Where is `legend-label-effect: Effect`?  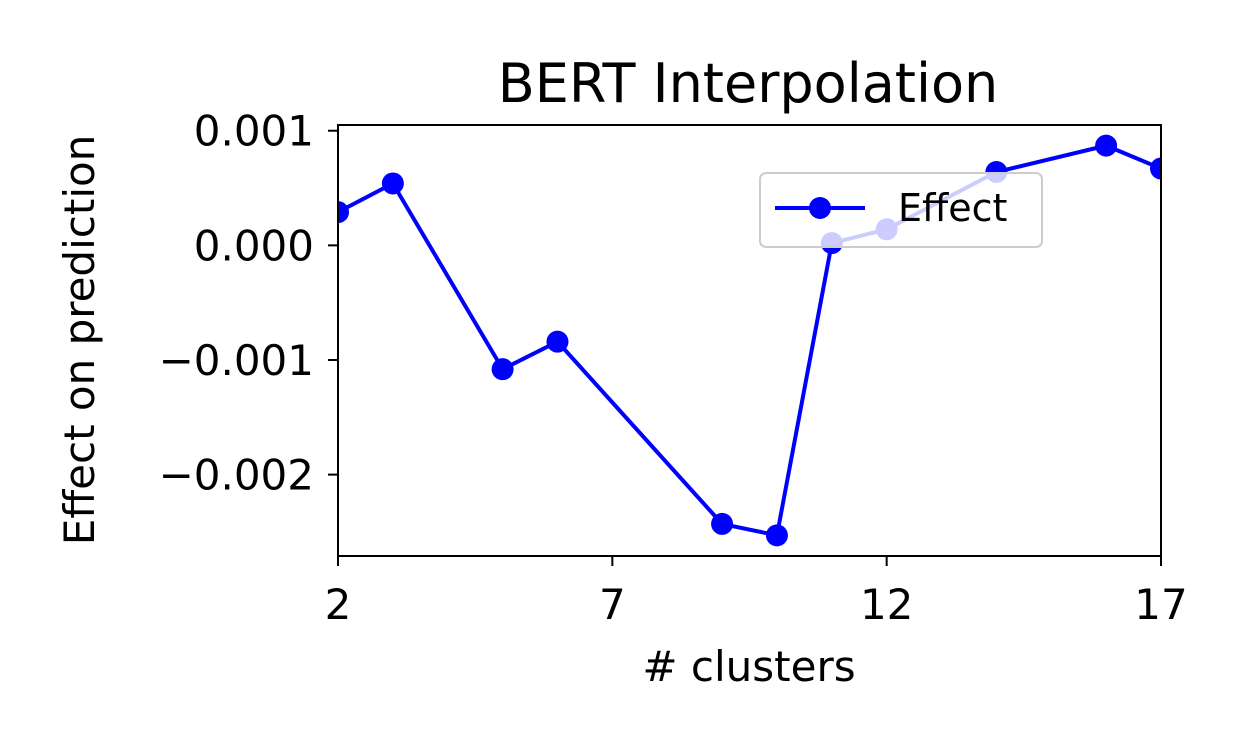 legend-label-effect: Effect is located at coordinates (952, 208).